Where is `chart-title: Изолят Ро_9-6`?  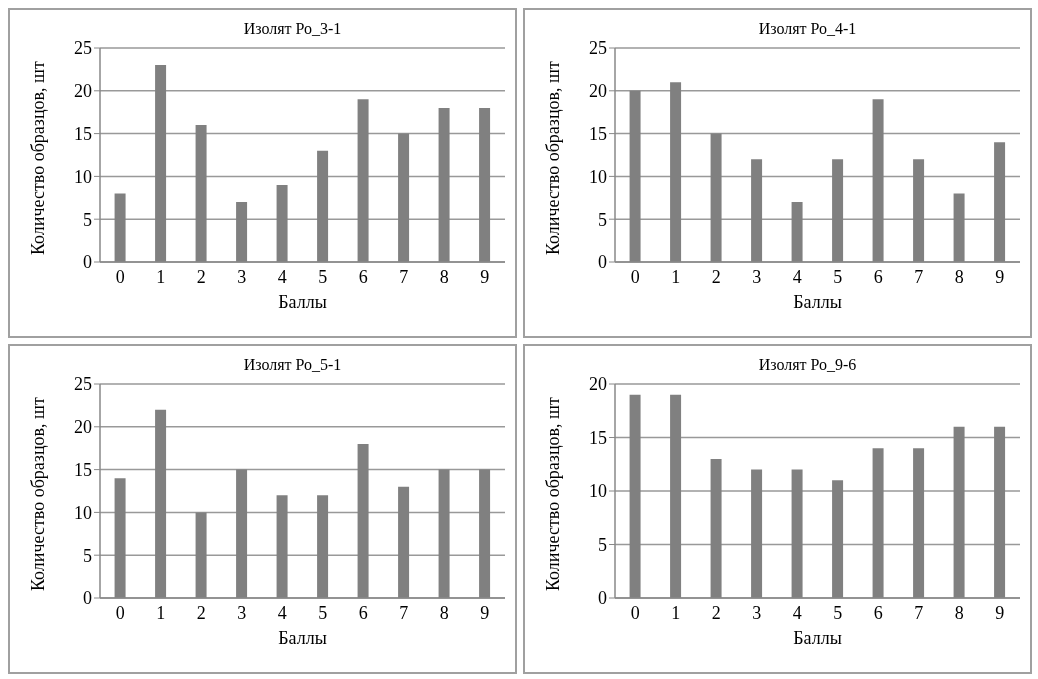
chart-title: Изолят Ро_9-6 is located at coordinates (807, 365).